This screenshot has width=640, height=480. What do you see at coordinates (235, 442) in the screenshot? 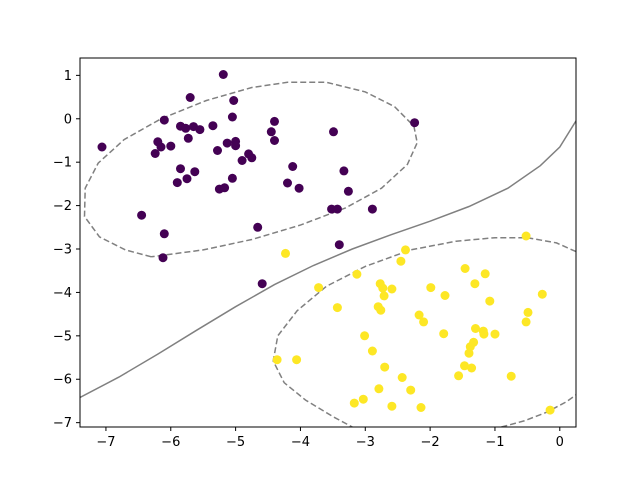
I see `x-tick-label: −5` at bounding box center [235, 442].